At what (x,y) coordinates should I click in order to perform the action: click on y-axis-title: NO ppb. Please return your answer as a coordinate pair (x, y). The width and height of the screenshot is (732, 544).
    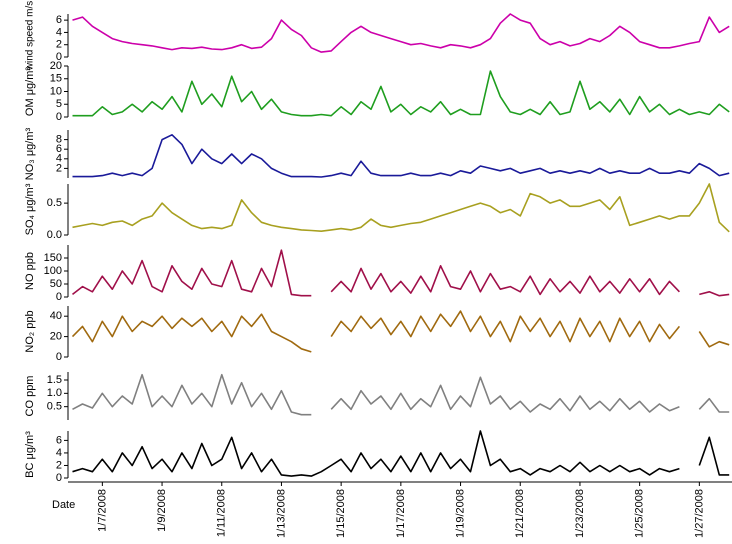
    Looking at the image, I should click on (30, 271).